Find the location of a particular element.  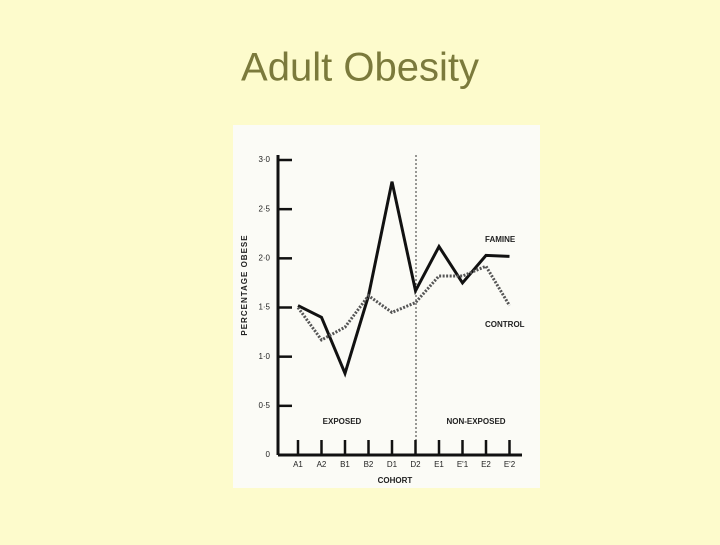

y-tick-label: 2·5 is located at coordinates (264, 208).